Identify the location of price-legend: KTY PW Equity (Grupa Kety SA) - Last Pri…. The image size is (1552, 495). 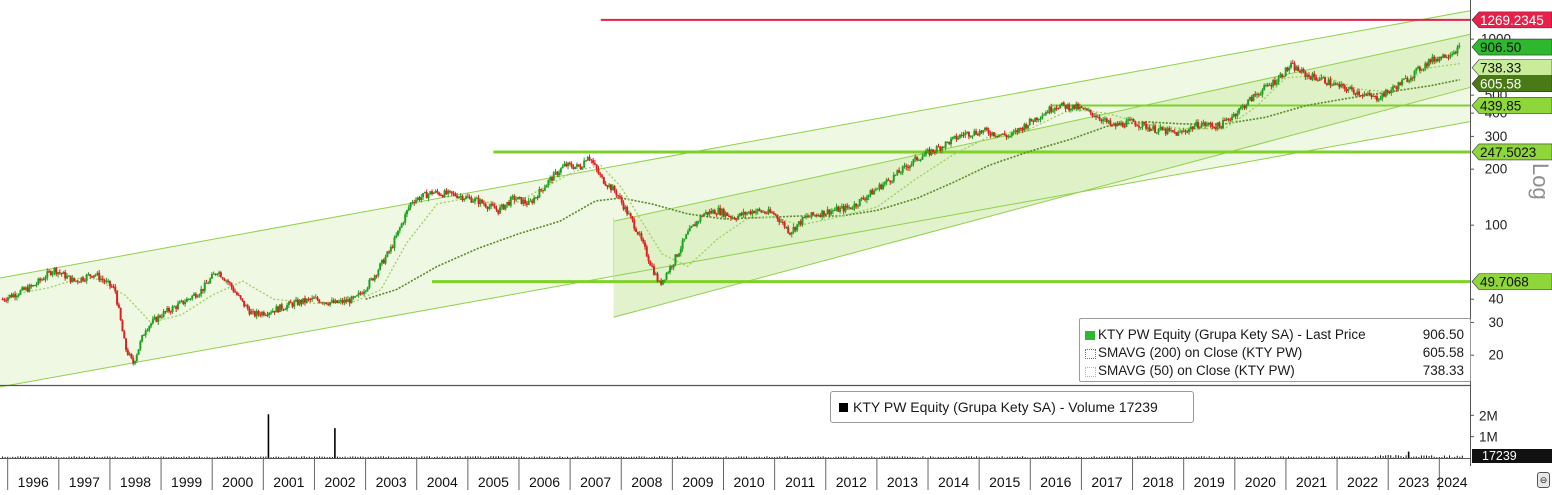
(1275, 350).